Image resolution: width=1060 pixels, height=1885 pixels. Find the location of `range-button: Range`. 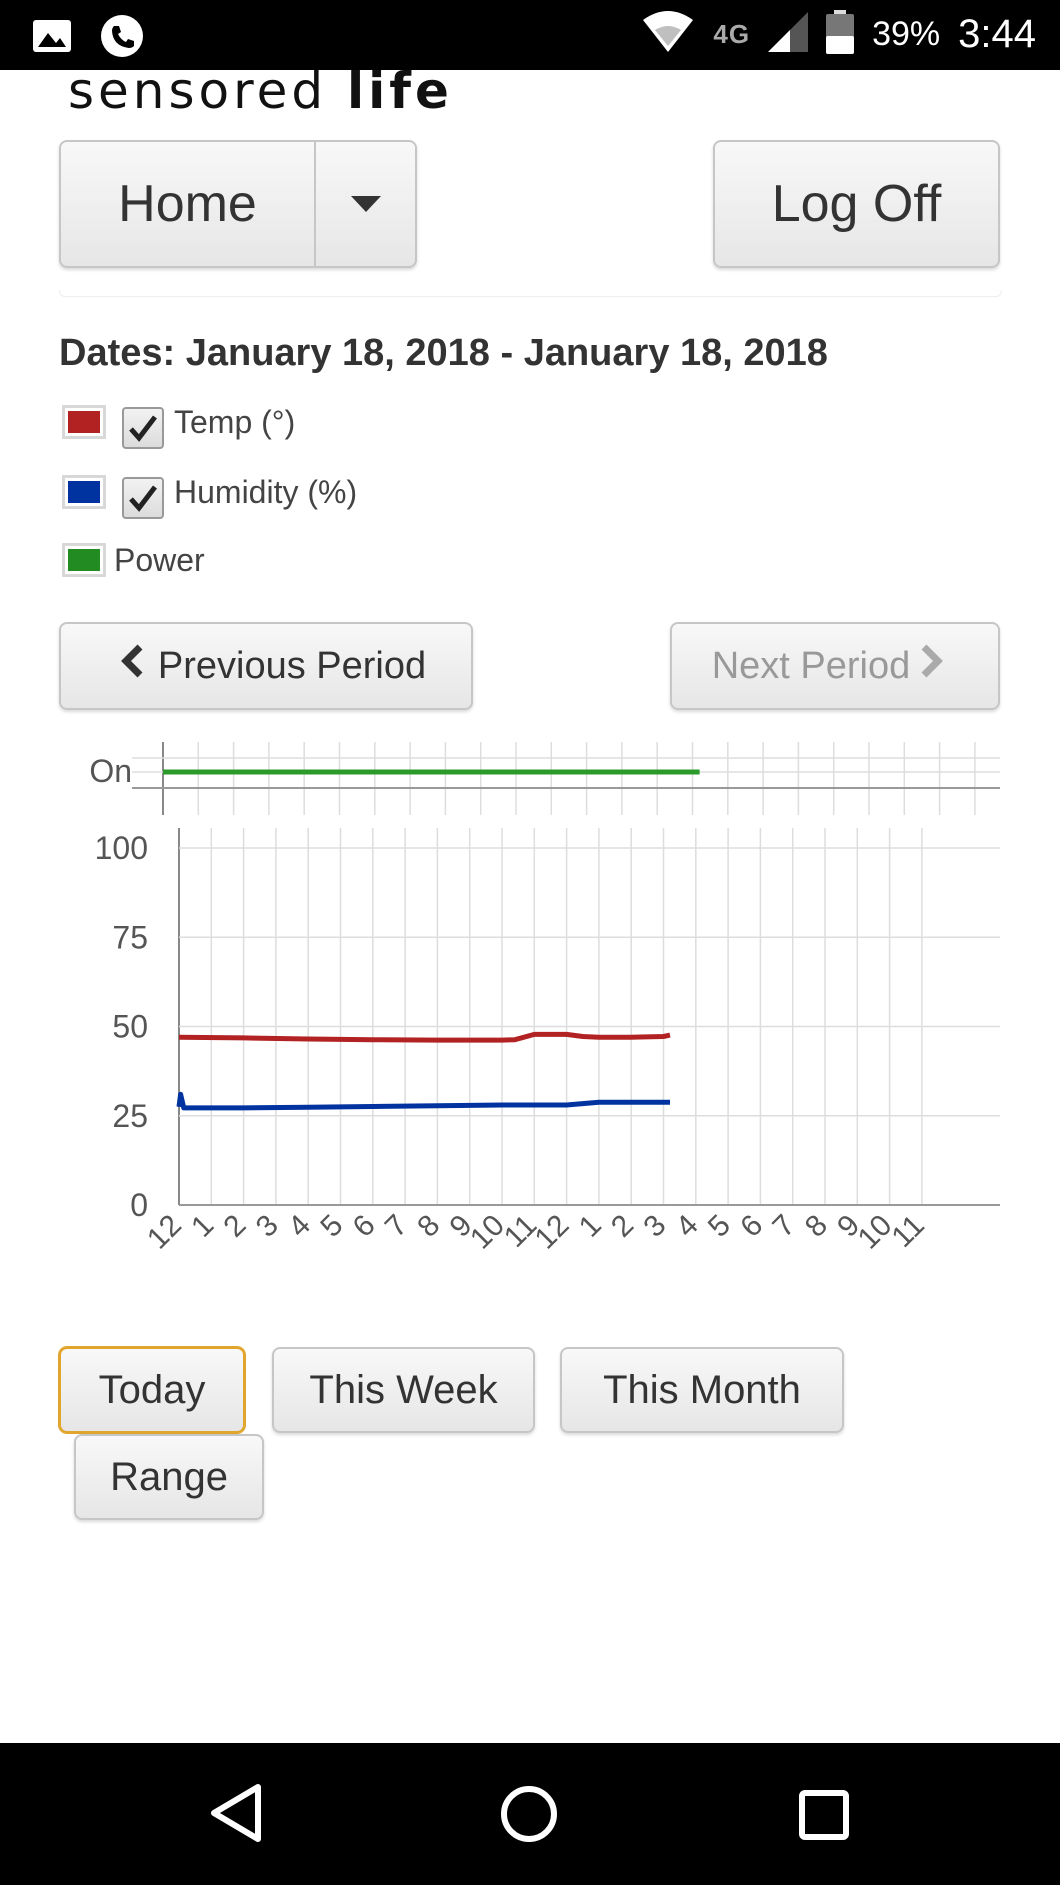

range-button: Range is located at coordinates (169, 1477).